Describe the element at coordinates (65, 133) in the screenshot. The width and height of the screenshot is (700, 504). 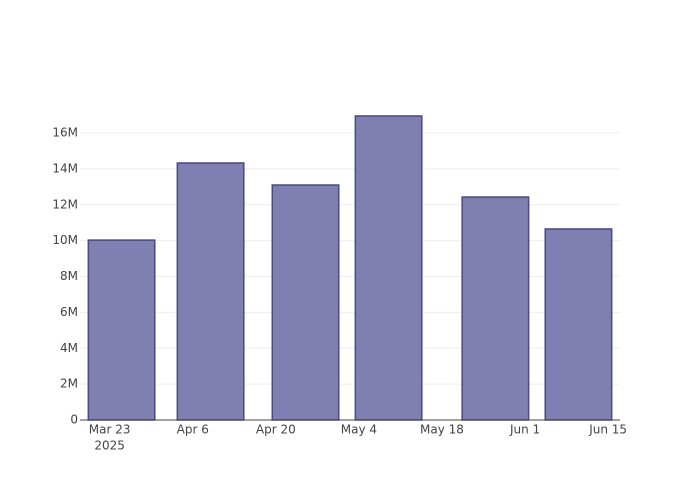
I see `y-tick-label: 16M` at that location.